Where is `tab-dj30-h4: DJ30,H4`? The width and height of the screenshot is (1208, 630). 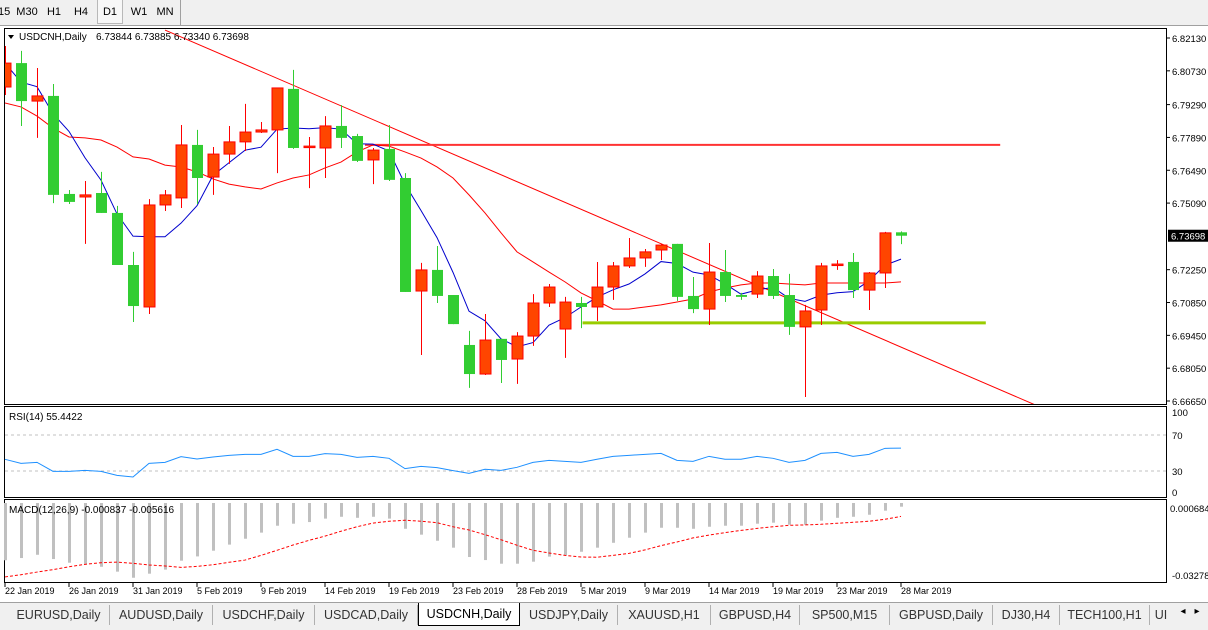
tab-dj30-h4: DJ30,H4 is located at coordinates (1026, 615).